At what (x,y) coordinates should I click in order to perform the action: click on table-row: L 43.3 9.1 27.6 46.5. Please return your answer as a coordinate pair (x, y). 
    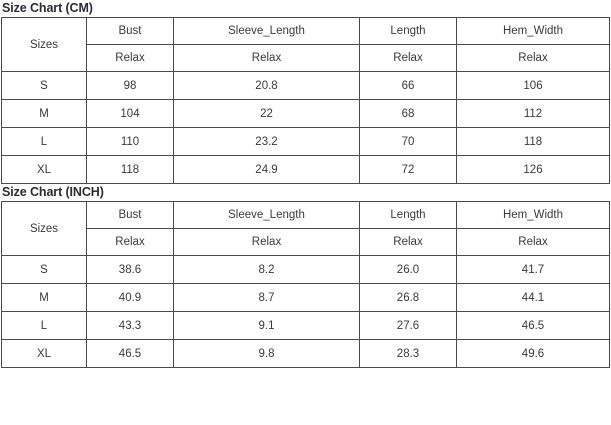
    Looking at the image, I should click on (305, 325).